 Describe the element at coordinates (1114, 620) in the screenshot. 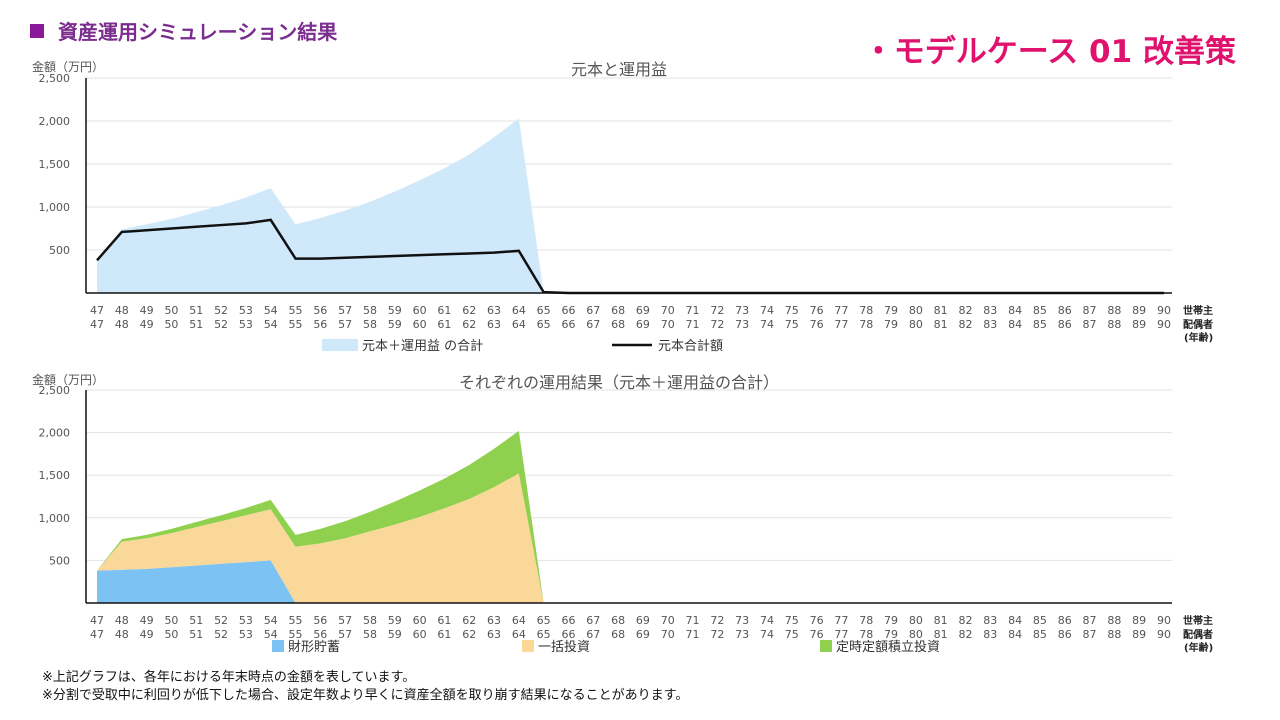

I see `x-tick-label-head: 88` at that location.